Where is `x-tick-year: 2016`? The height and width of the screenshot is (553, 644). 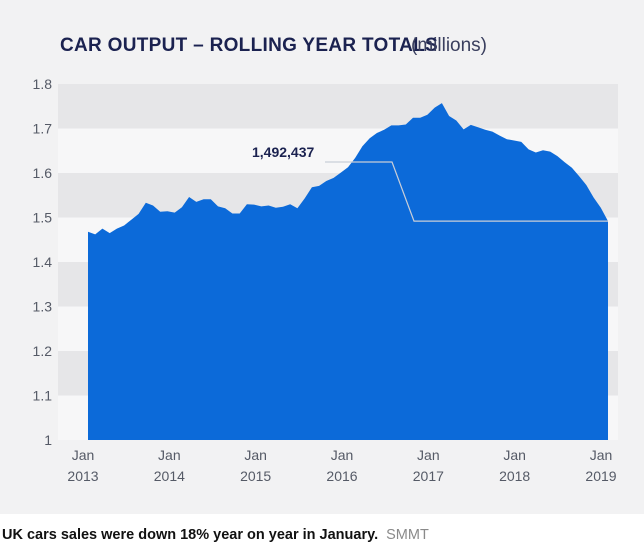
x-tick-year: 2016 is located at coordinates (341, 476).